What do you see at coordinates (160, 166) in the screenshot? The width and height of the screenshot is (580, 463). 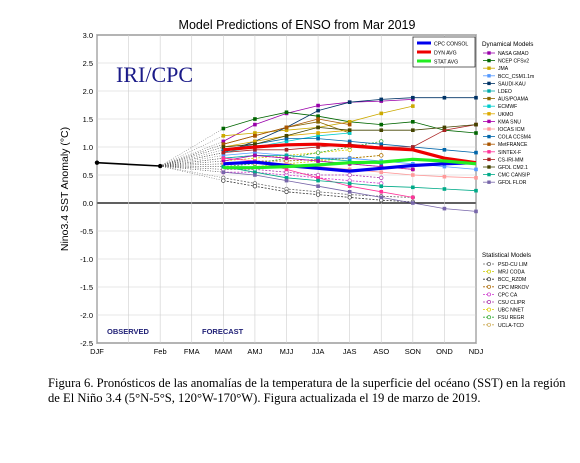 I see `observed-point` at bounding box center [160, 166].